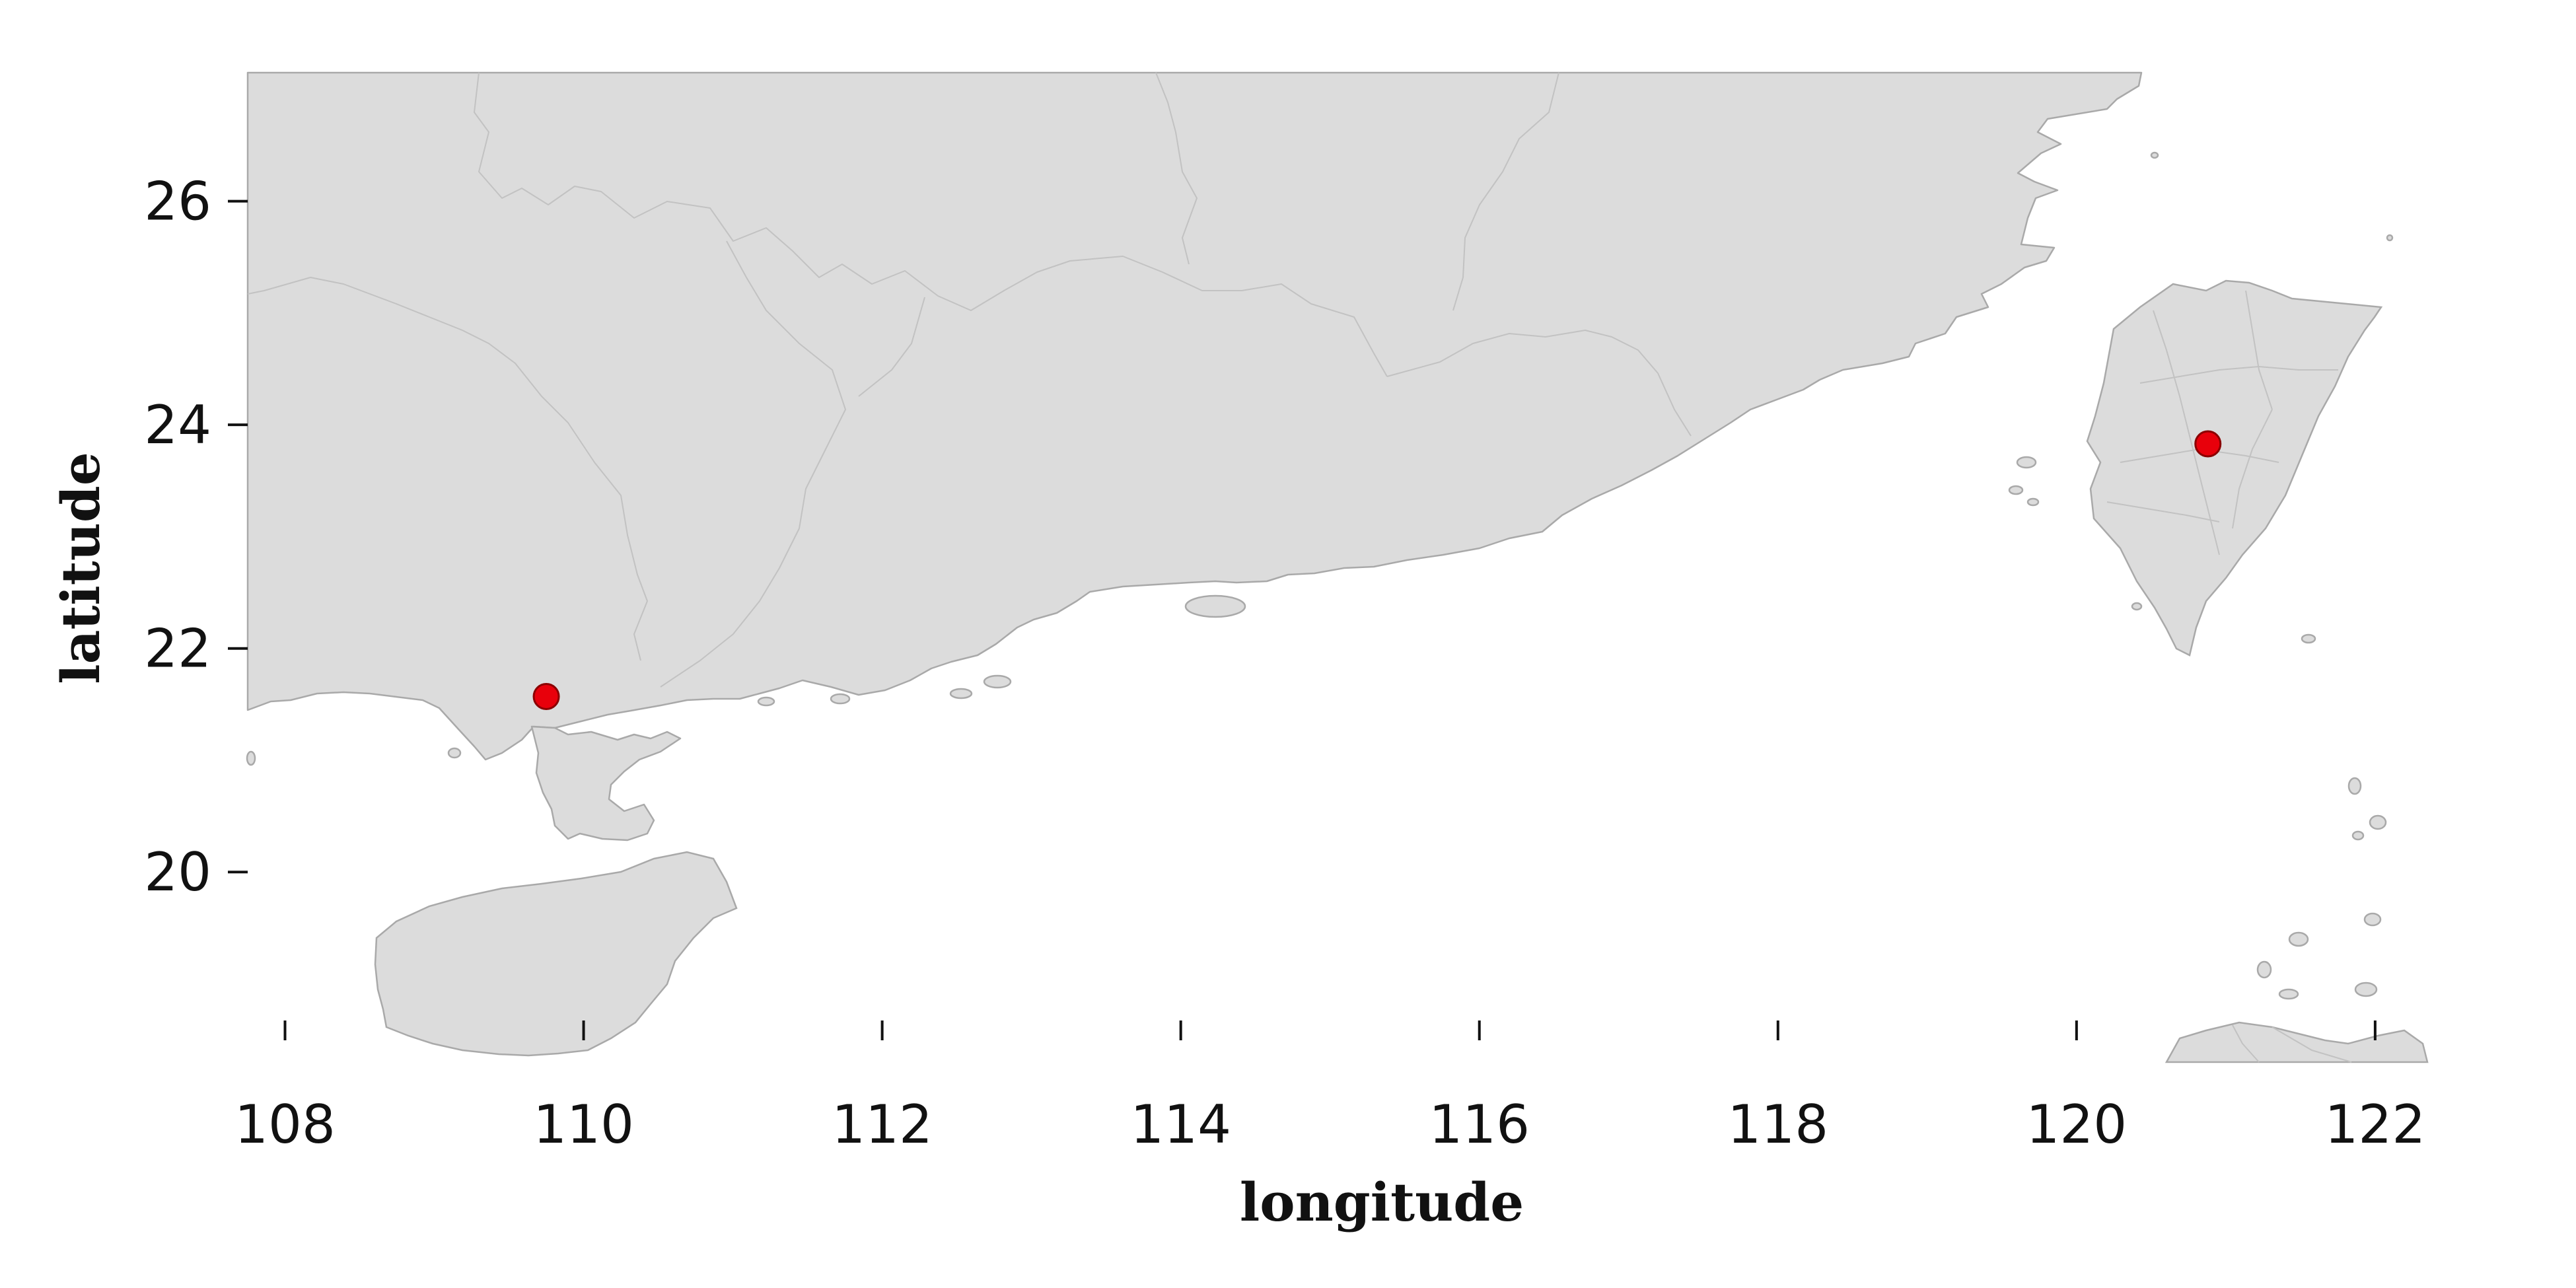 This screenshot has height=1288, width=2576. I want to click on markers-layer, so click(1377, 570).